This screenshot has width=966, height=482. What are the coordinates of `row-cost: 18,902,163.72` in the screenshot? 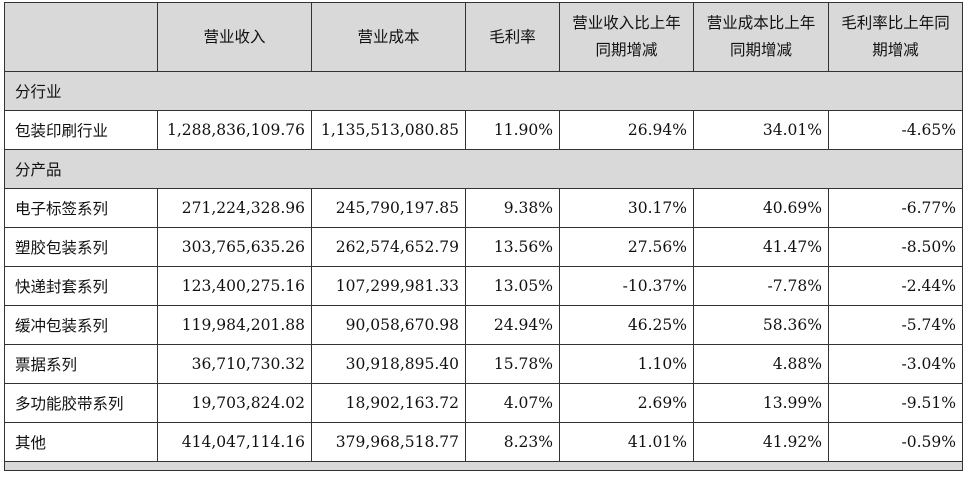 It's located at (388, 403).